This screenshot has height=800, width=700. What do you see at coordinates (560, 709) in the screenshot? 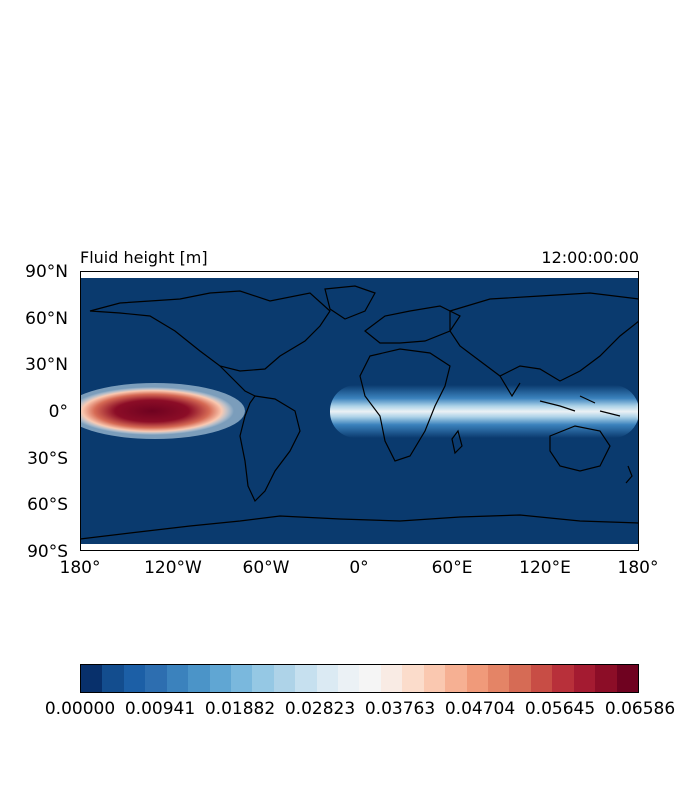
I see `colorbar-tick: 0.05645` at bounding box center [560, 709].